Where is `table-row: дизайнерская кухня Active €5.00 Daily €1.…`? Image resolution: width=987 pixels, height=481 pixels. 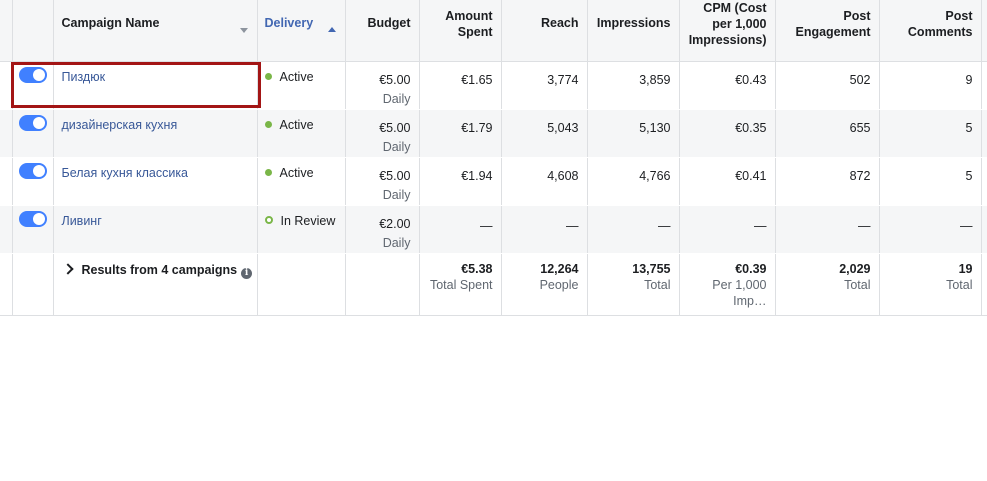
table-row: дизайнерская кухня Active €5.00 Daily €1.… is located at coordinates (493, 133).